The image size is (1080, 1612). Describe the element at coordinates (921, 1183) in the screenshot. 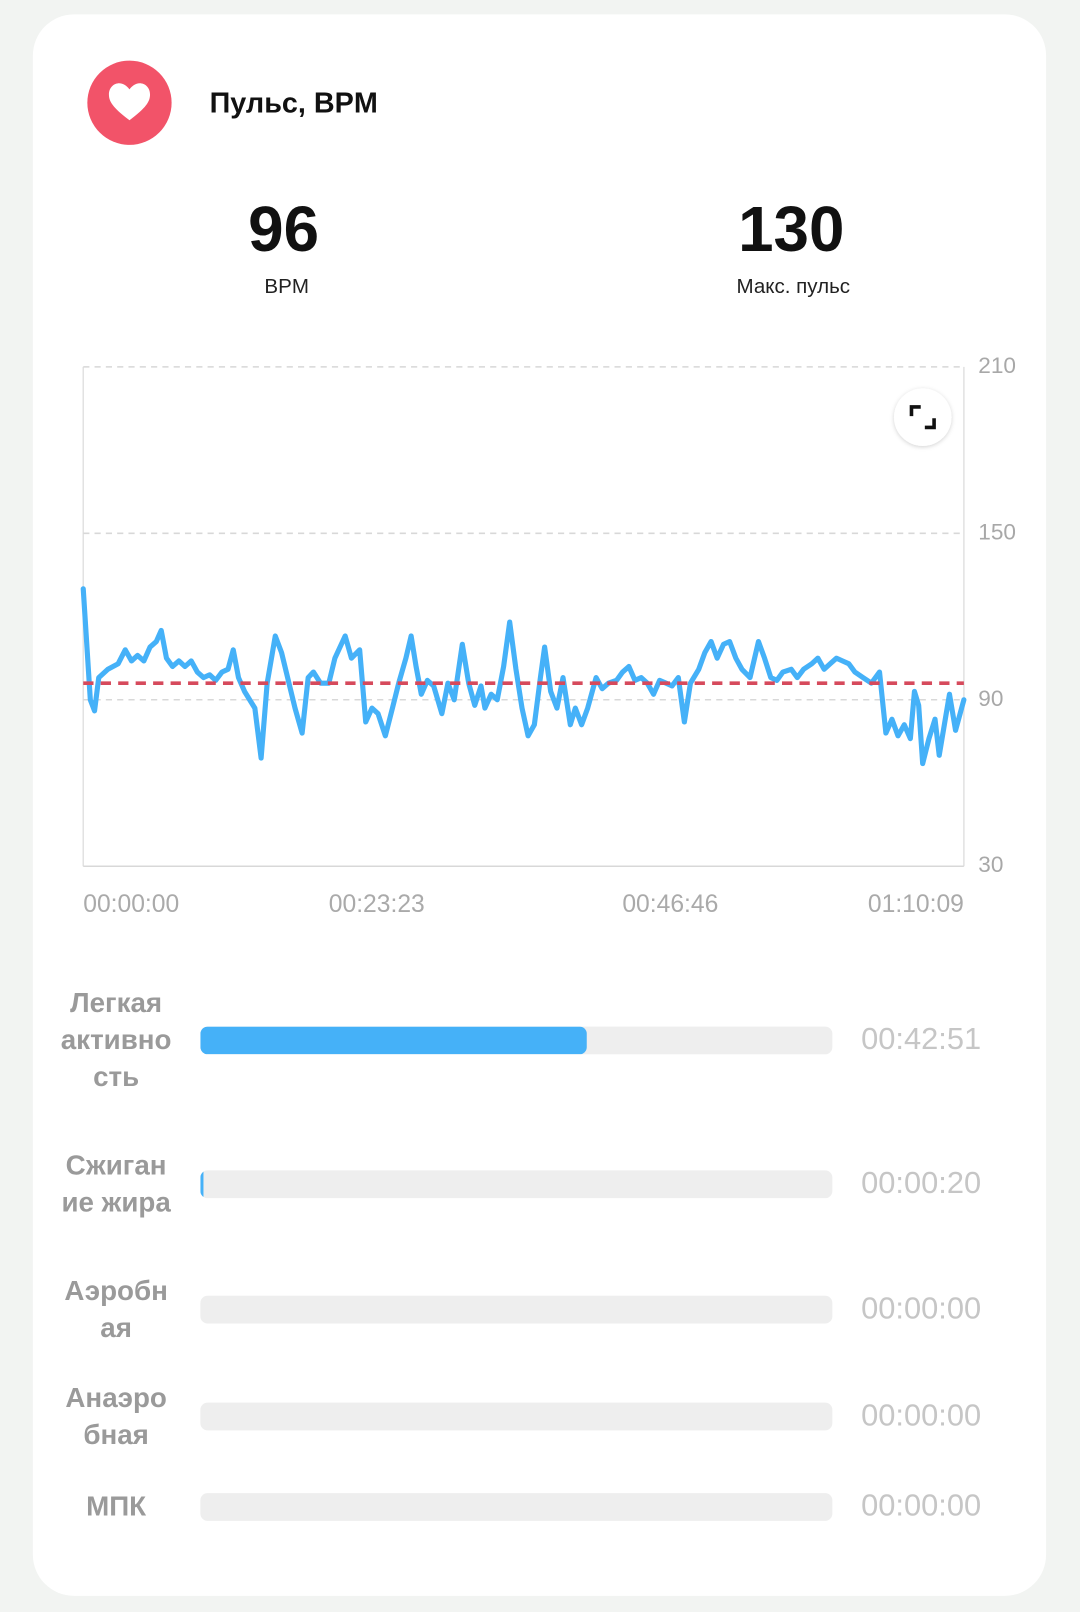

I see `zone-time: 00:00:20` at that location.